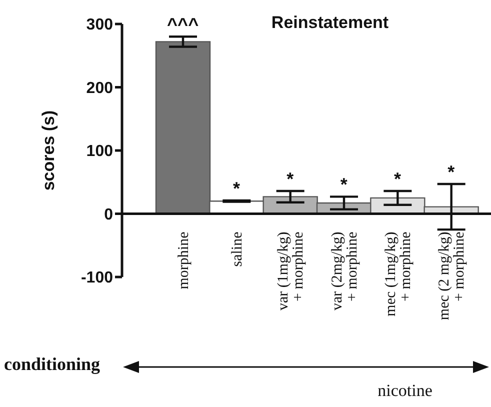  Describe the element at coordinates (100, 88) in the screenshot. I see `y-tick-label: 200` at that location.